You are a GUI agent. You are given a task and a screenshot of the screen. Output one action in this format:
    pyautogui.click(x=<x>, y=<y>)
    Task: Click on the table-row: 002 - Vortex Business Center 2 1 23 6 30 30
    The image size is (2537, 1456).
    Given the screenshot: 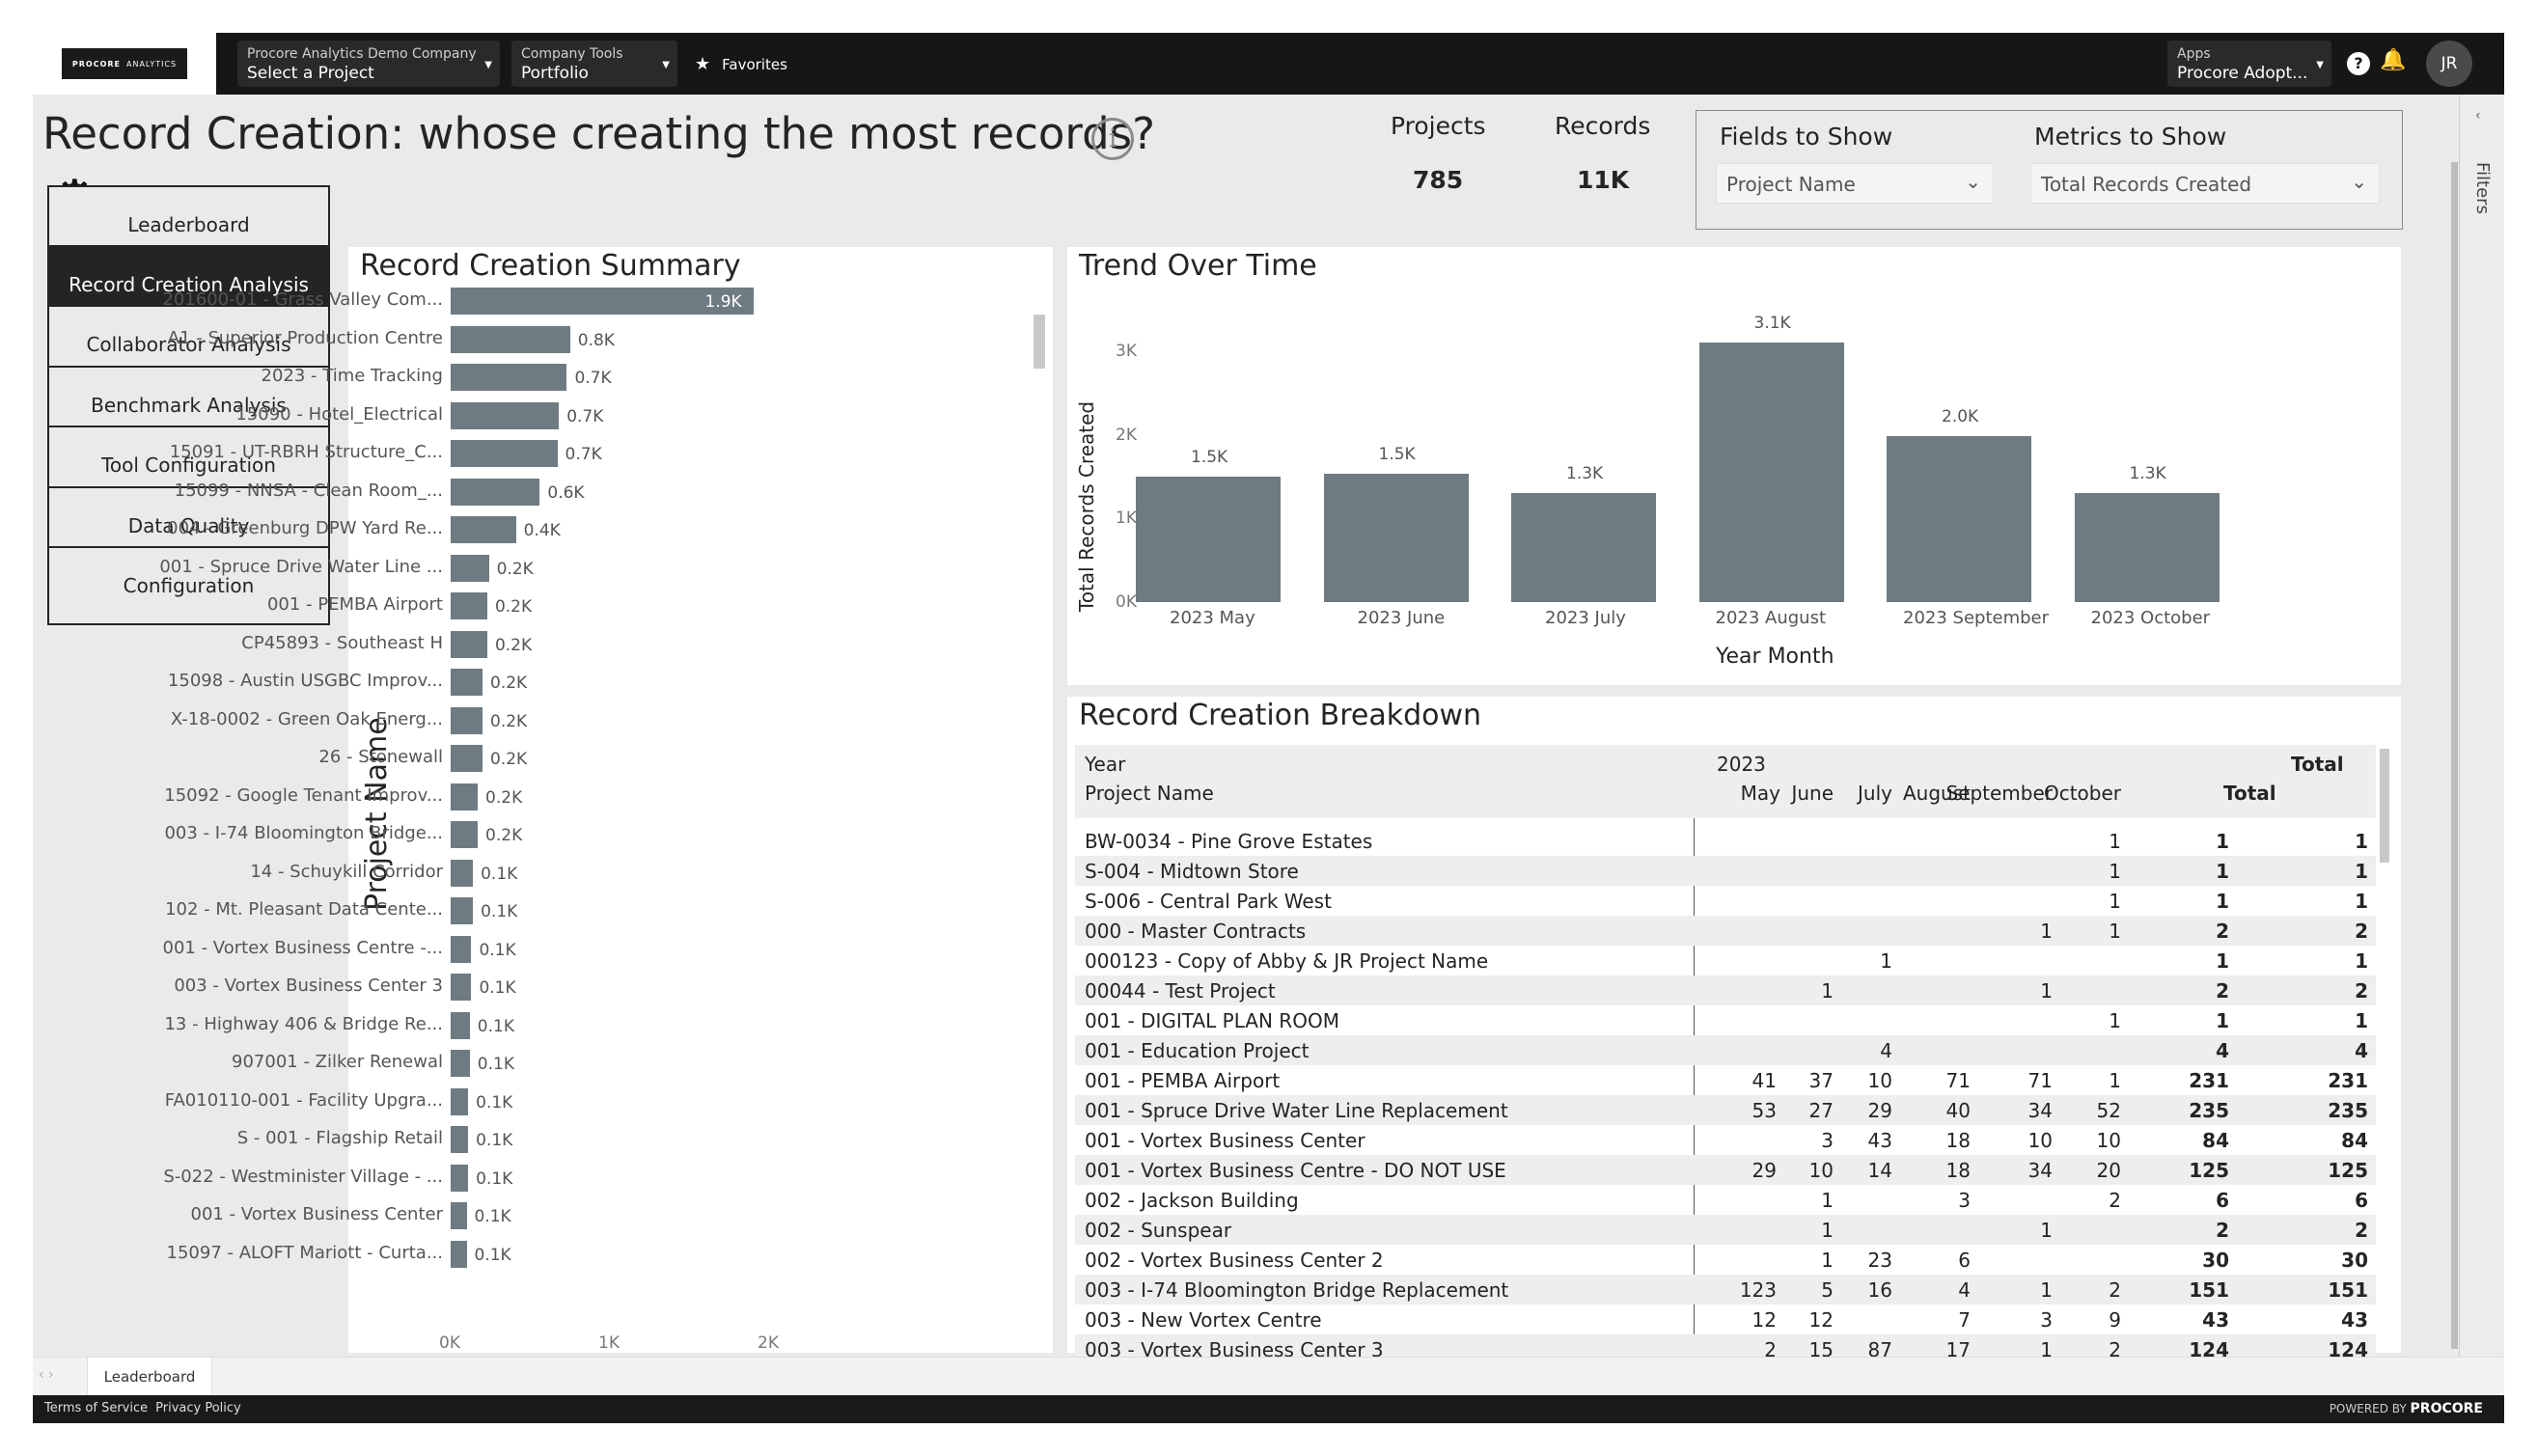 What is the action you would take?
    pyautogui.click(x=1726, y=1260)
    